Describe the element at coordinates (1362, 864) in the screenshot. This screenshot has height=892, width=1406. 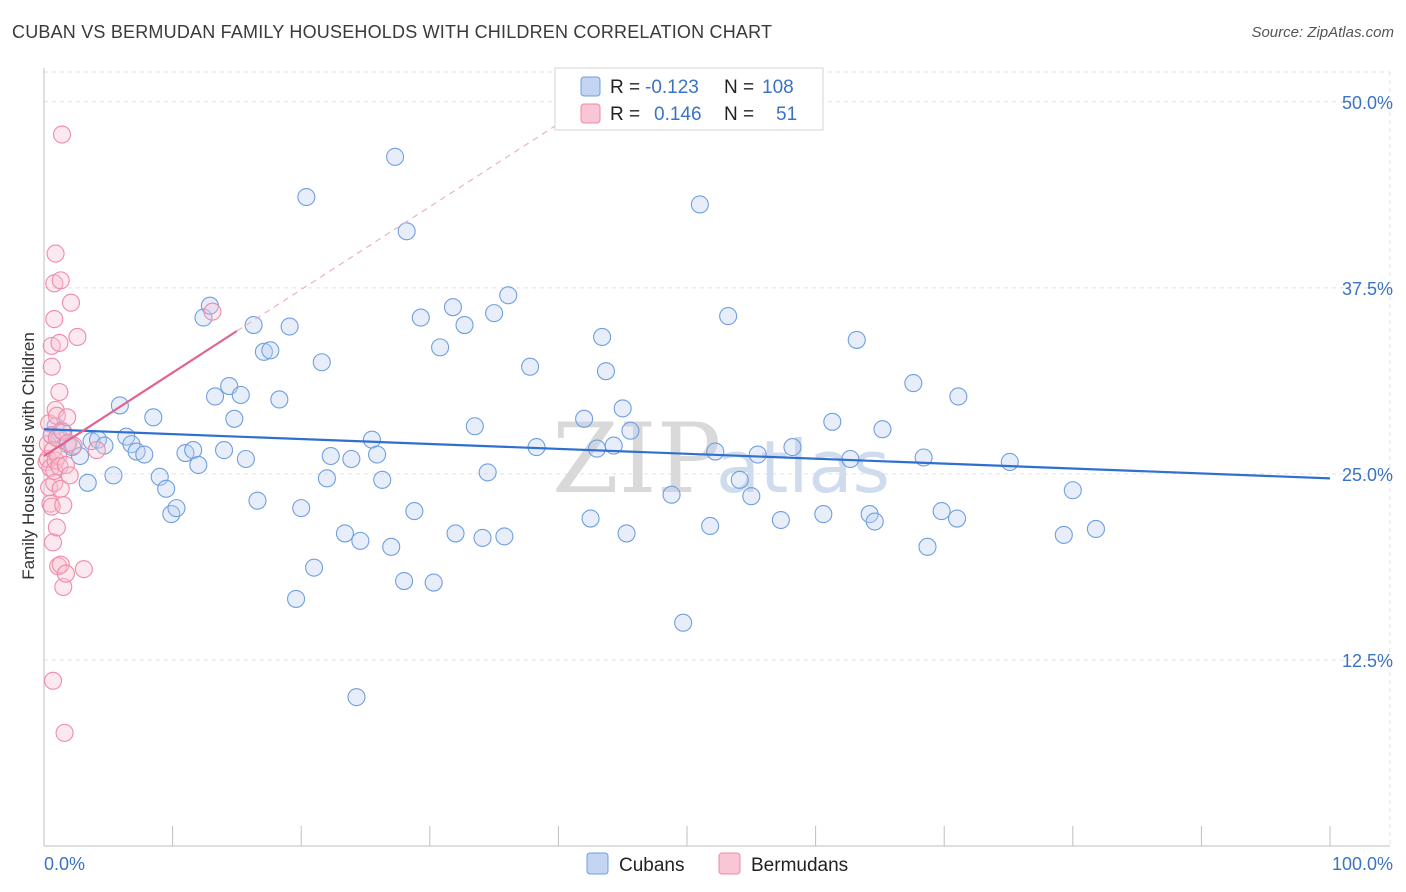
I see `x-tick-label-max: 100.0%` at that location.